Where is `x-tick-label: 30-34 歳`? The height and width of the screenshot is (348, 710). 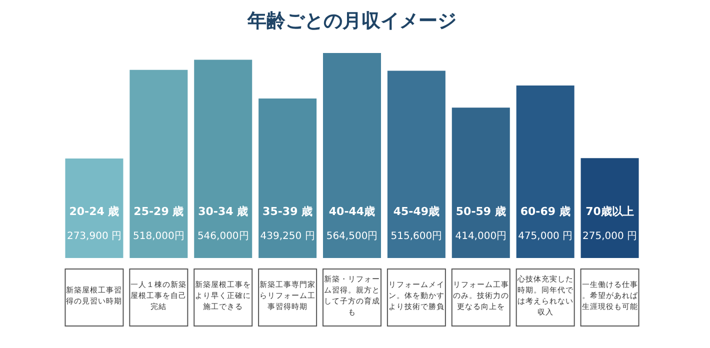
x-tick-label: 30-34 歳 is located at coordinates (223, 211).